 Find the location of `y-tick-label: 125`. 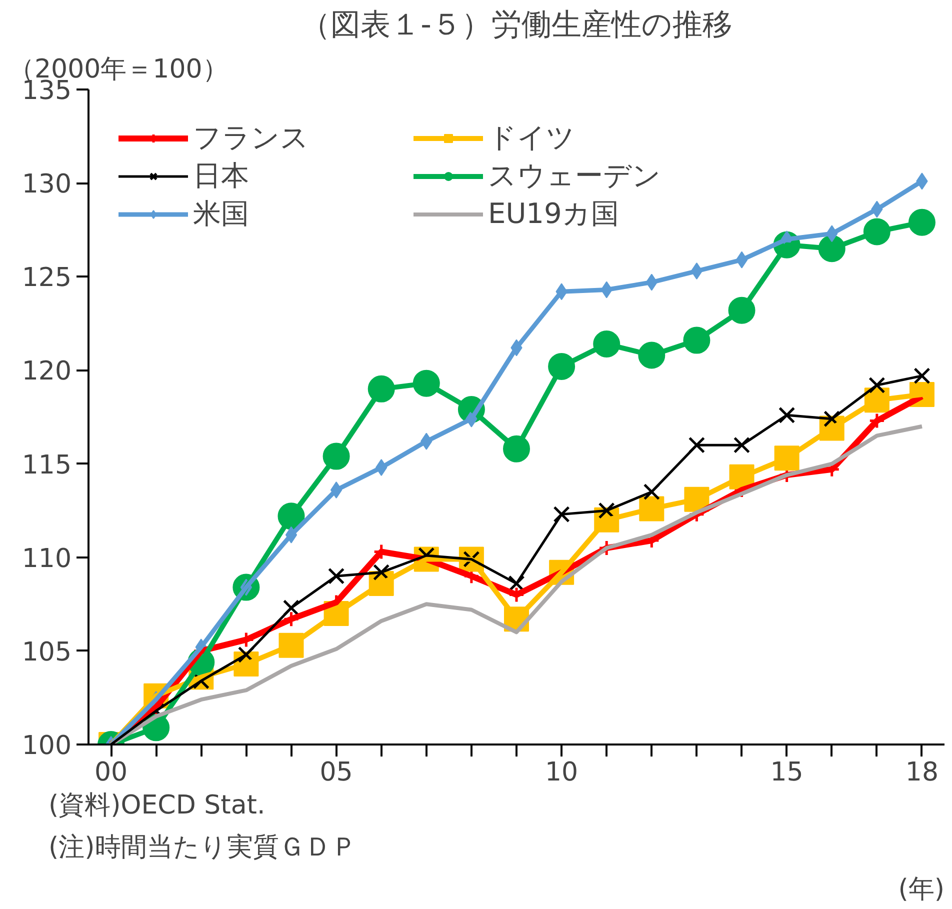

y-tick-label: 125 is located at coordinates (47, 278).